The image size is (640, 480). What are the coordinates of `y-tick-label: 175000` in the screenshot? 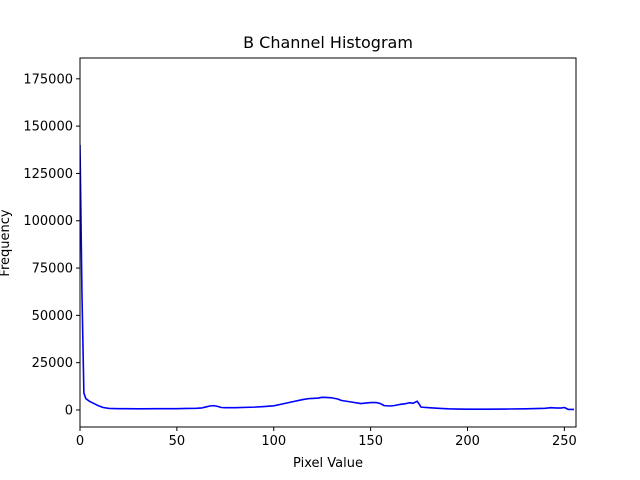 It's located at (48, 79).